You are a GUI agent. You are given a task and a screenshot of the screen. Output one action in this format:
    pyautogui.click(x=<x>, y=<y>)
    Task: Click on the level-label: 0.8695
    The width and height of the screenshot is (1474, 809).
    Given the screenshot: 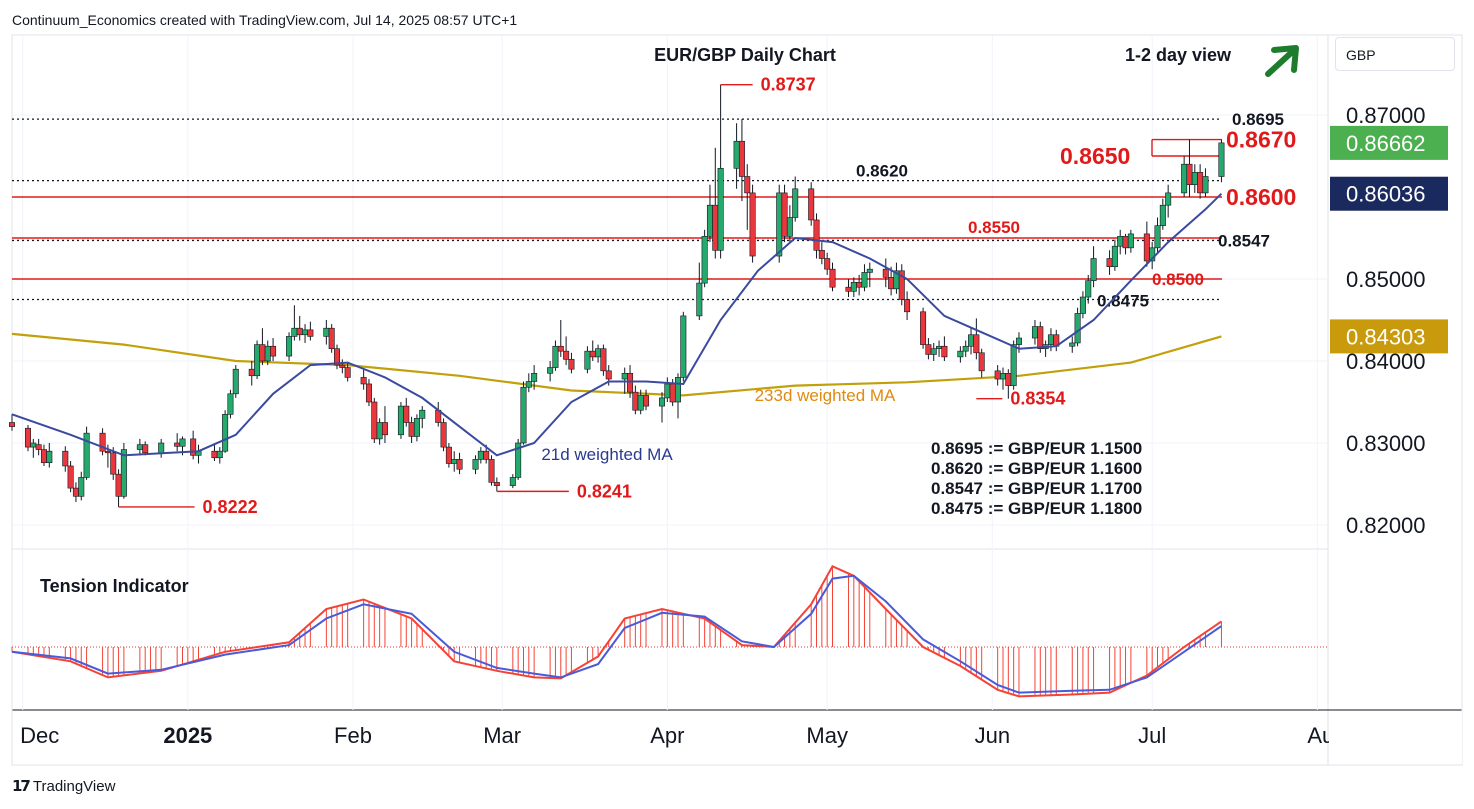 What is the action you would take?
    pyautogui.click(x=1258, y=119)
    